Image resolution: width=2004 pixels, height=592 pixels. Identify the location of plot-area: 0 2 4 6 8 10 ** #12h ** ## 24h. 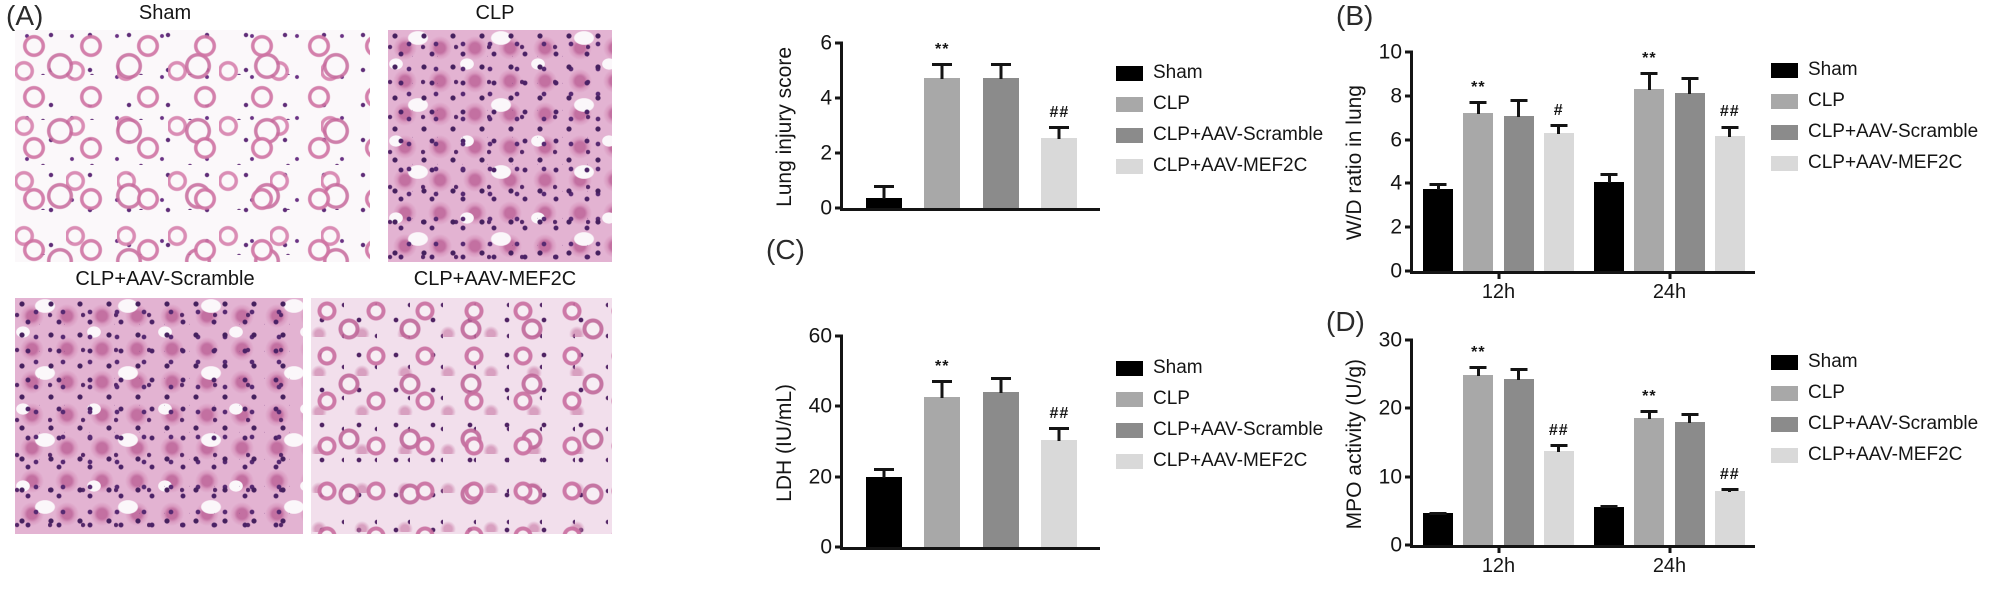
(1567, 172).